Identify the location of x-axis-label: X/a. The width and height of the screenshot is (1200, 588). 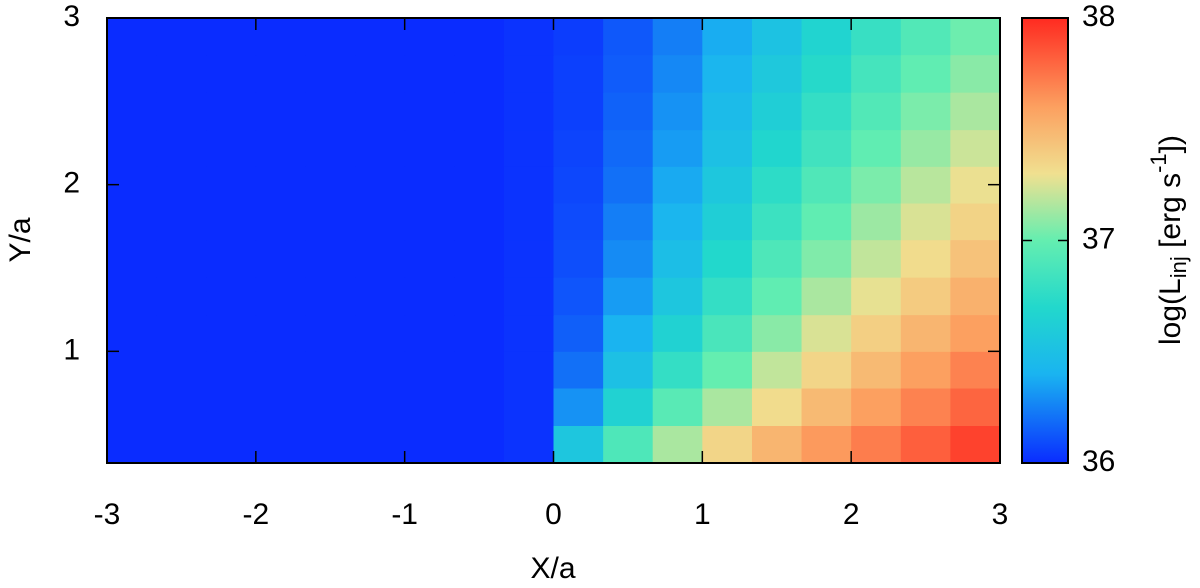
(552, 567).